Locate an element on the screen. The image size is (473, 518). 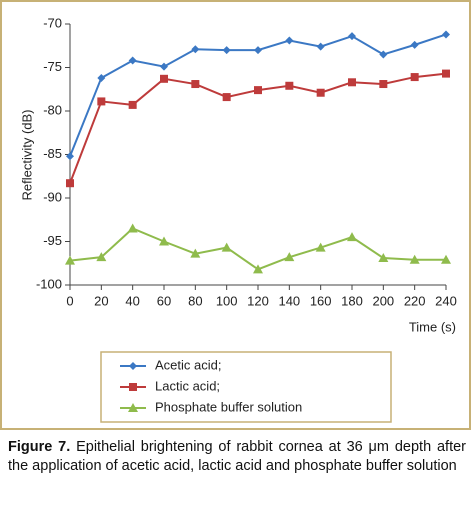
y-tick-label: -70 is located at coordinates (52, 22).